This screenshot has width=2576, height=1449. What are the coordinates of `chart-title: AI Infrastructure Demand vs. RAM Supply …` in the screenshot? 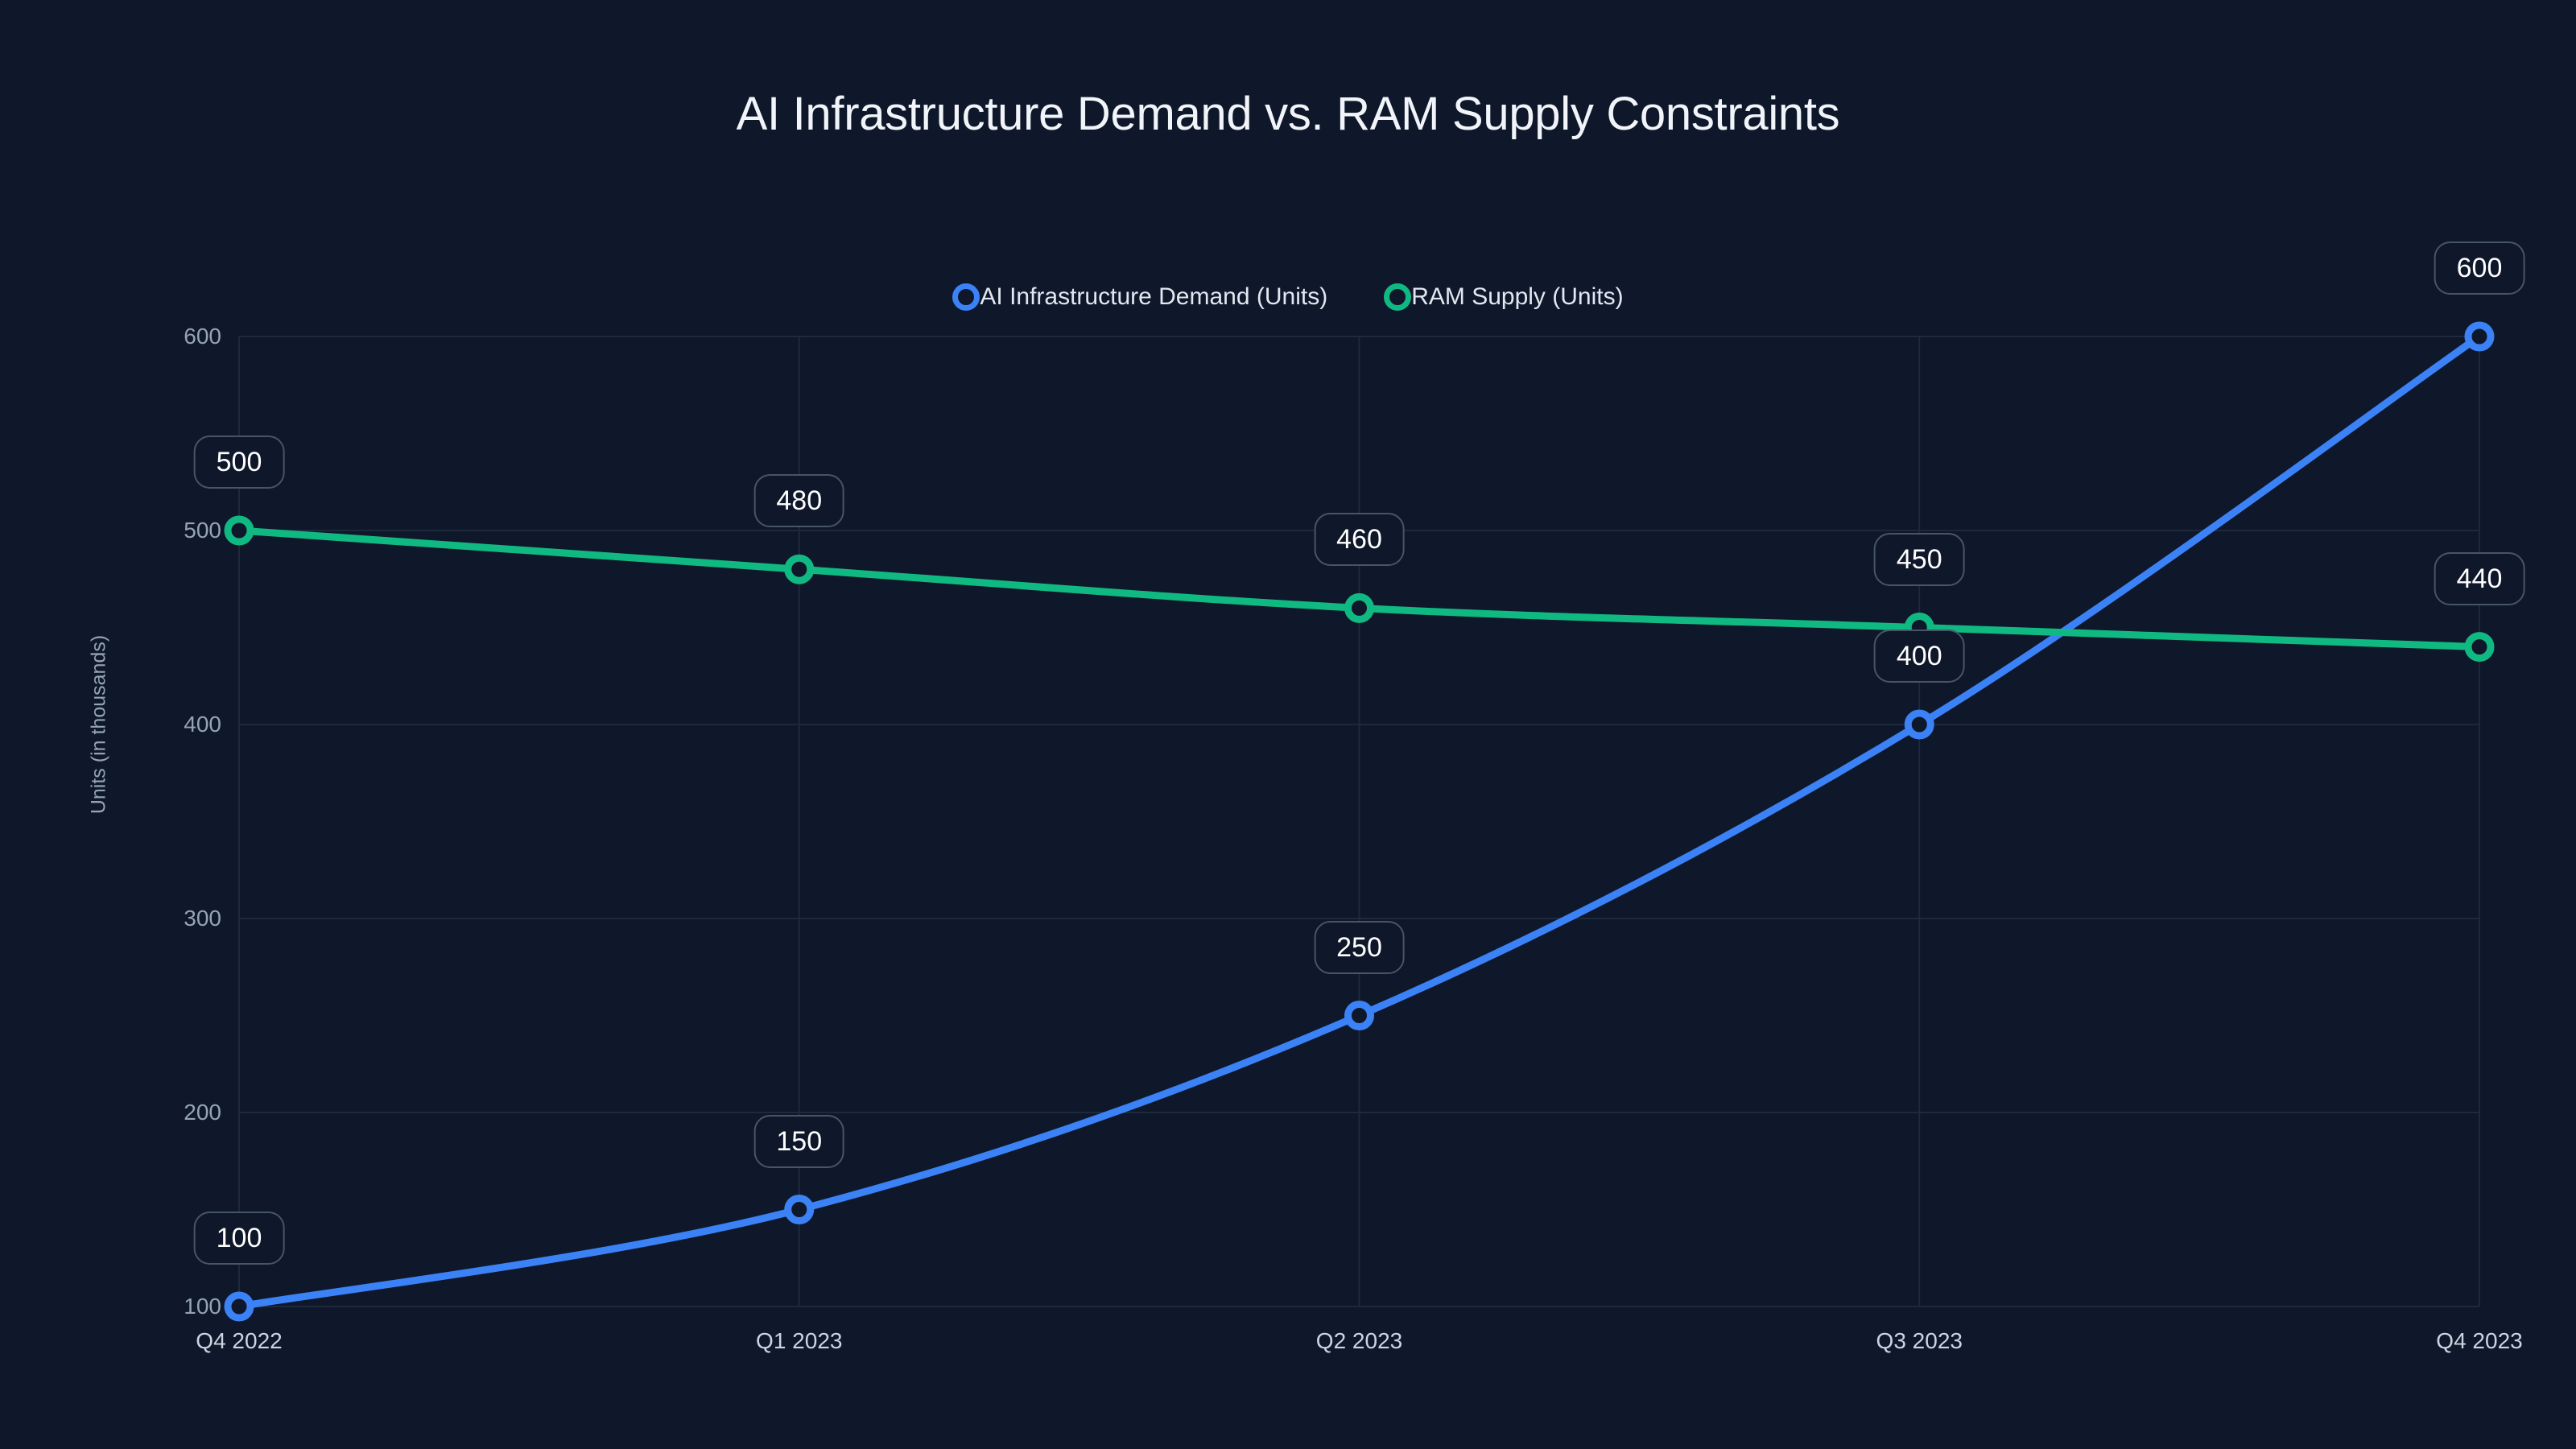 It's located at (1288, 114).